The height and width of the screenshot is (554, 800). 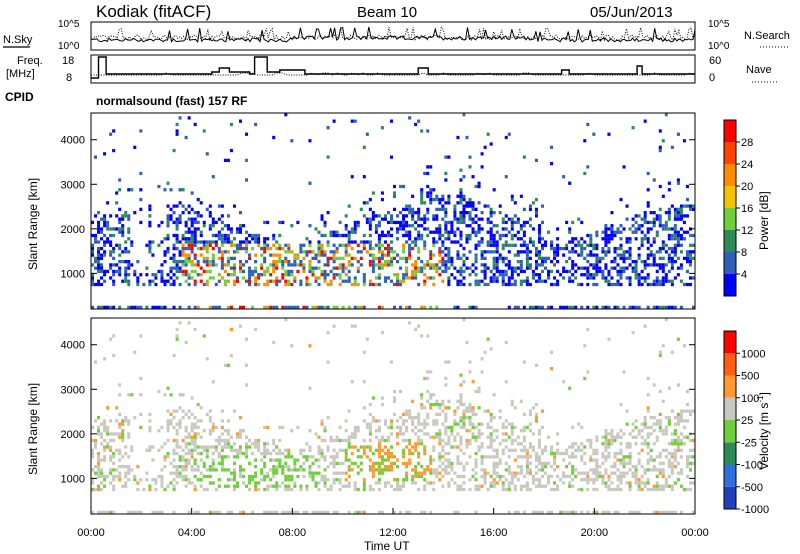 I want to click on nave-tick-bottom: 0, so click(x=712, y=78).